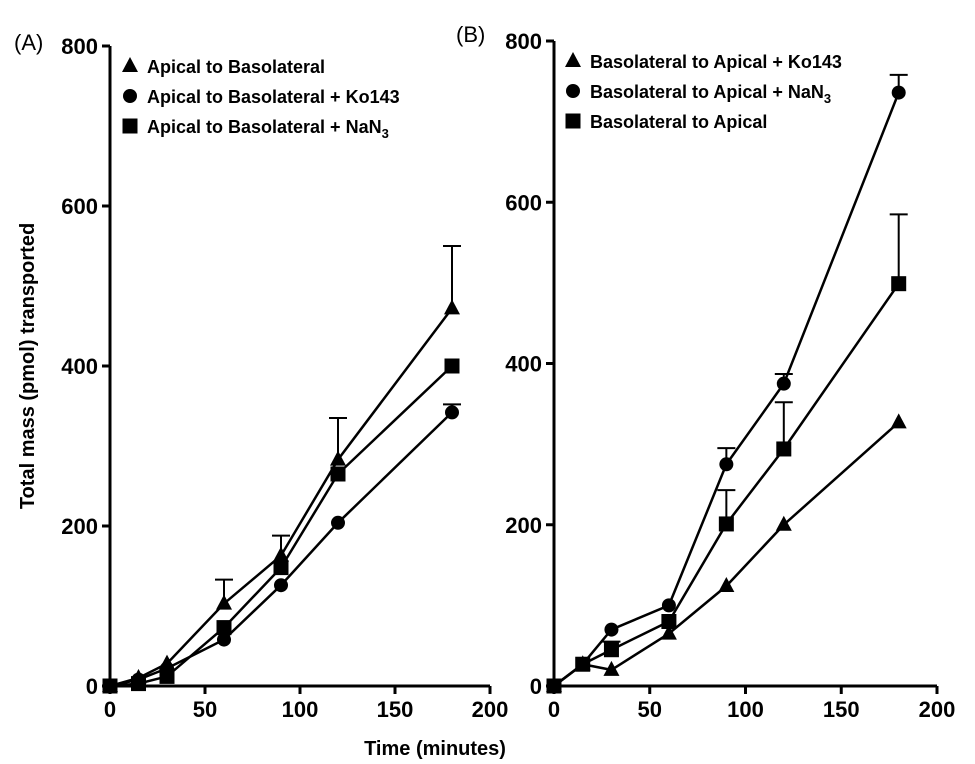  What do you see at coordinates (268, 129) in the screenshot?
I see `legend-label: Apical to Basolateral + NaN3` at bounding box center [268, 129].